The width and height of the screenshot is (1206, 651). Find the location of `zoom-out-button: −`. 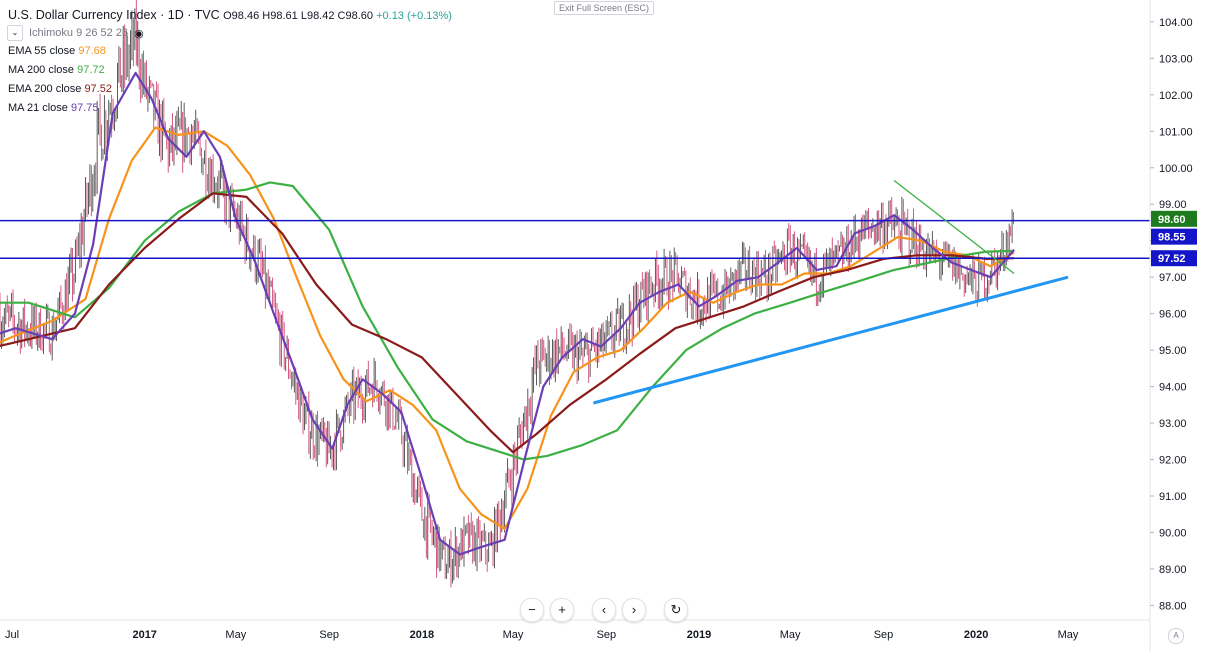

zoom-out-button: − is located at coordinates (532, 610).